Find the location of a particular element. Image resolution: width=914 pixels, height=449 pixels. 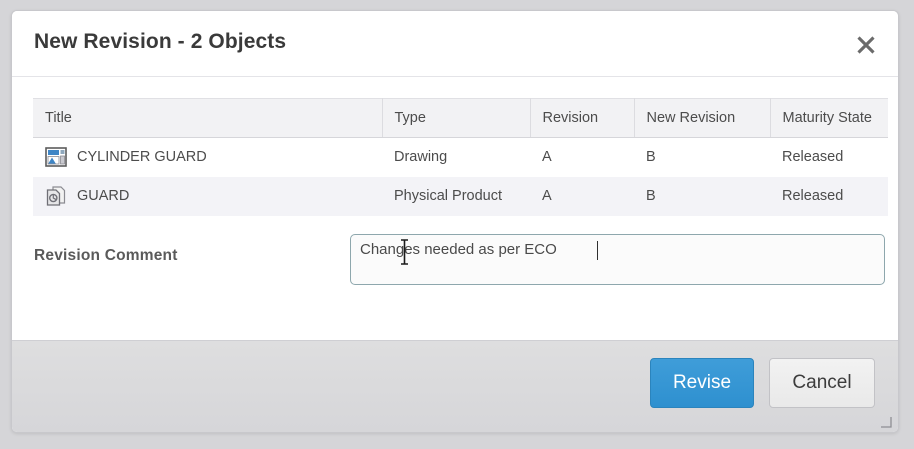

column-header-type: Type is located at coordinates (456, 118).